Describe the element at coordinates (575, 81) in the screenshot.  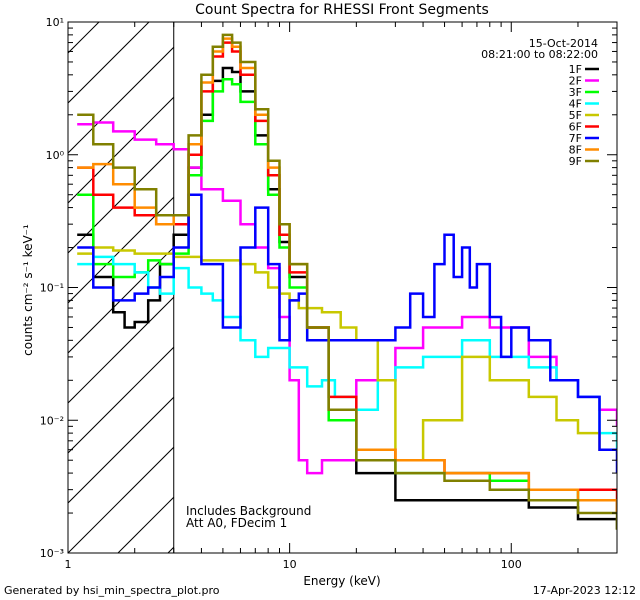
I see `legend-label-2f: 2F` at that location.